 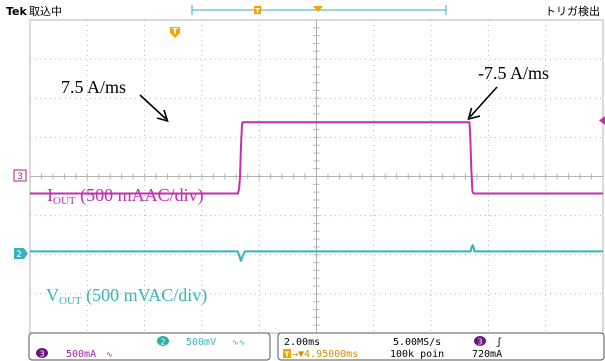 I want to click on vout-waveform, so click(x=316, y=253).